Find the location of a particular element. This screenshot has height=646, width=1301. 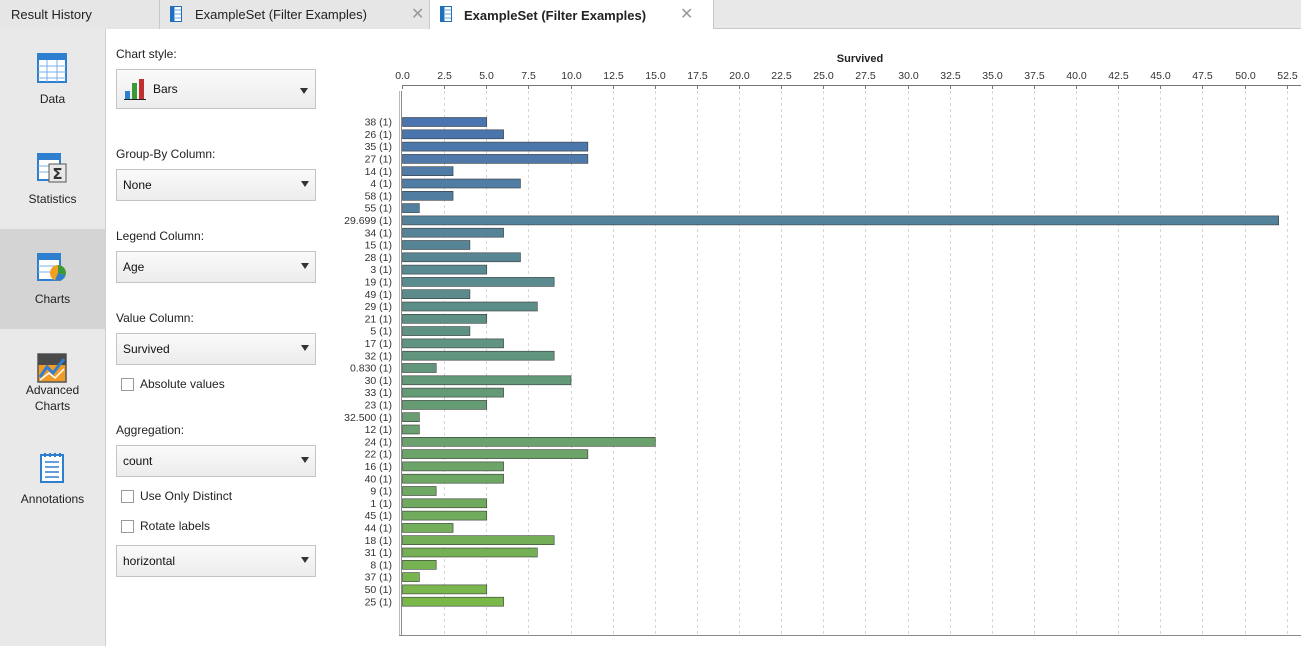

nav-charts: Charts is located at coordinates (52, 279).